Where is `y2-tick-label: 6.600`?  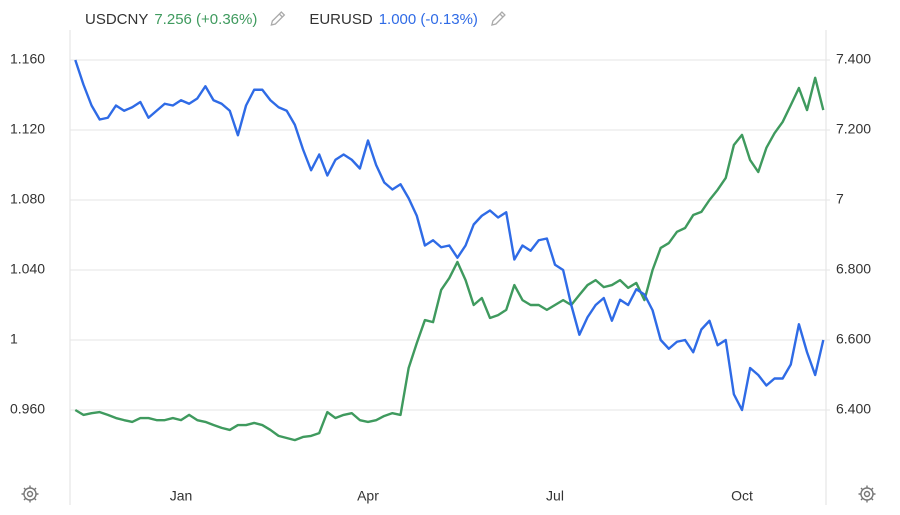 y2-tick-label: 6.600 is located at coordinates (853, 339).